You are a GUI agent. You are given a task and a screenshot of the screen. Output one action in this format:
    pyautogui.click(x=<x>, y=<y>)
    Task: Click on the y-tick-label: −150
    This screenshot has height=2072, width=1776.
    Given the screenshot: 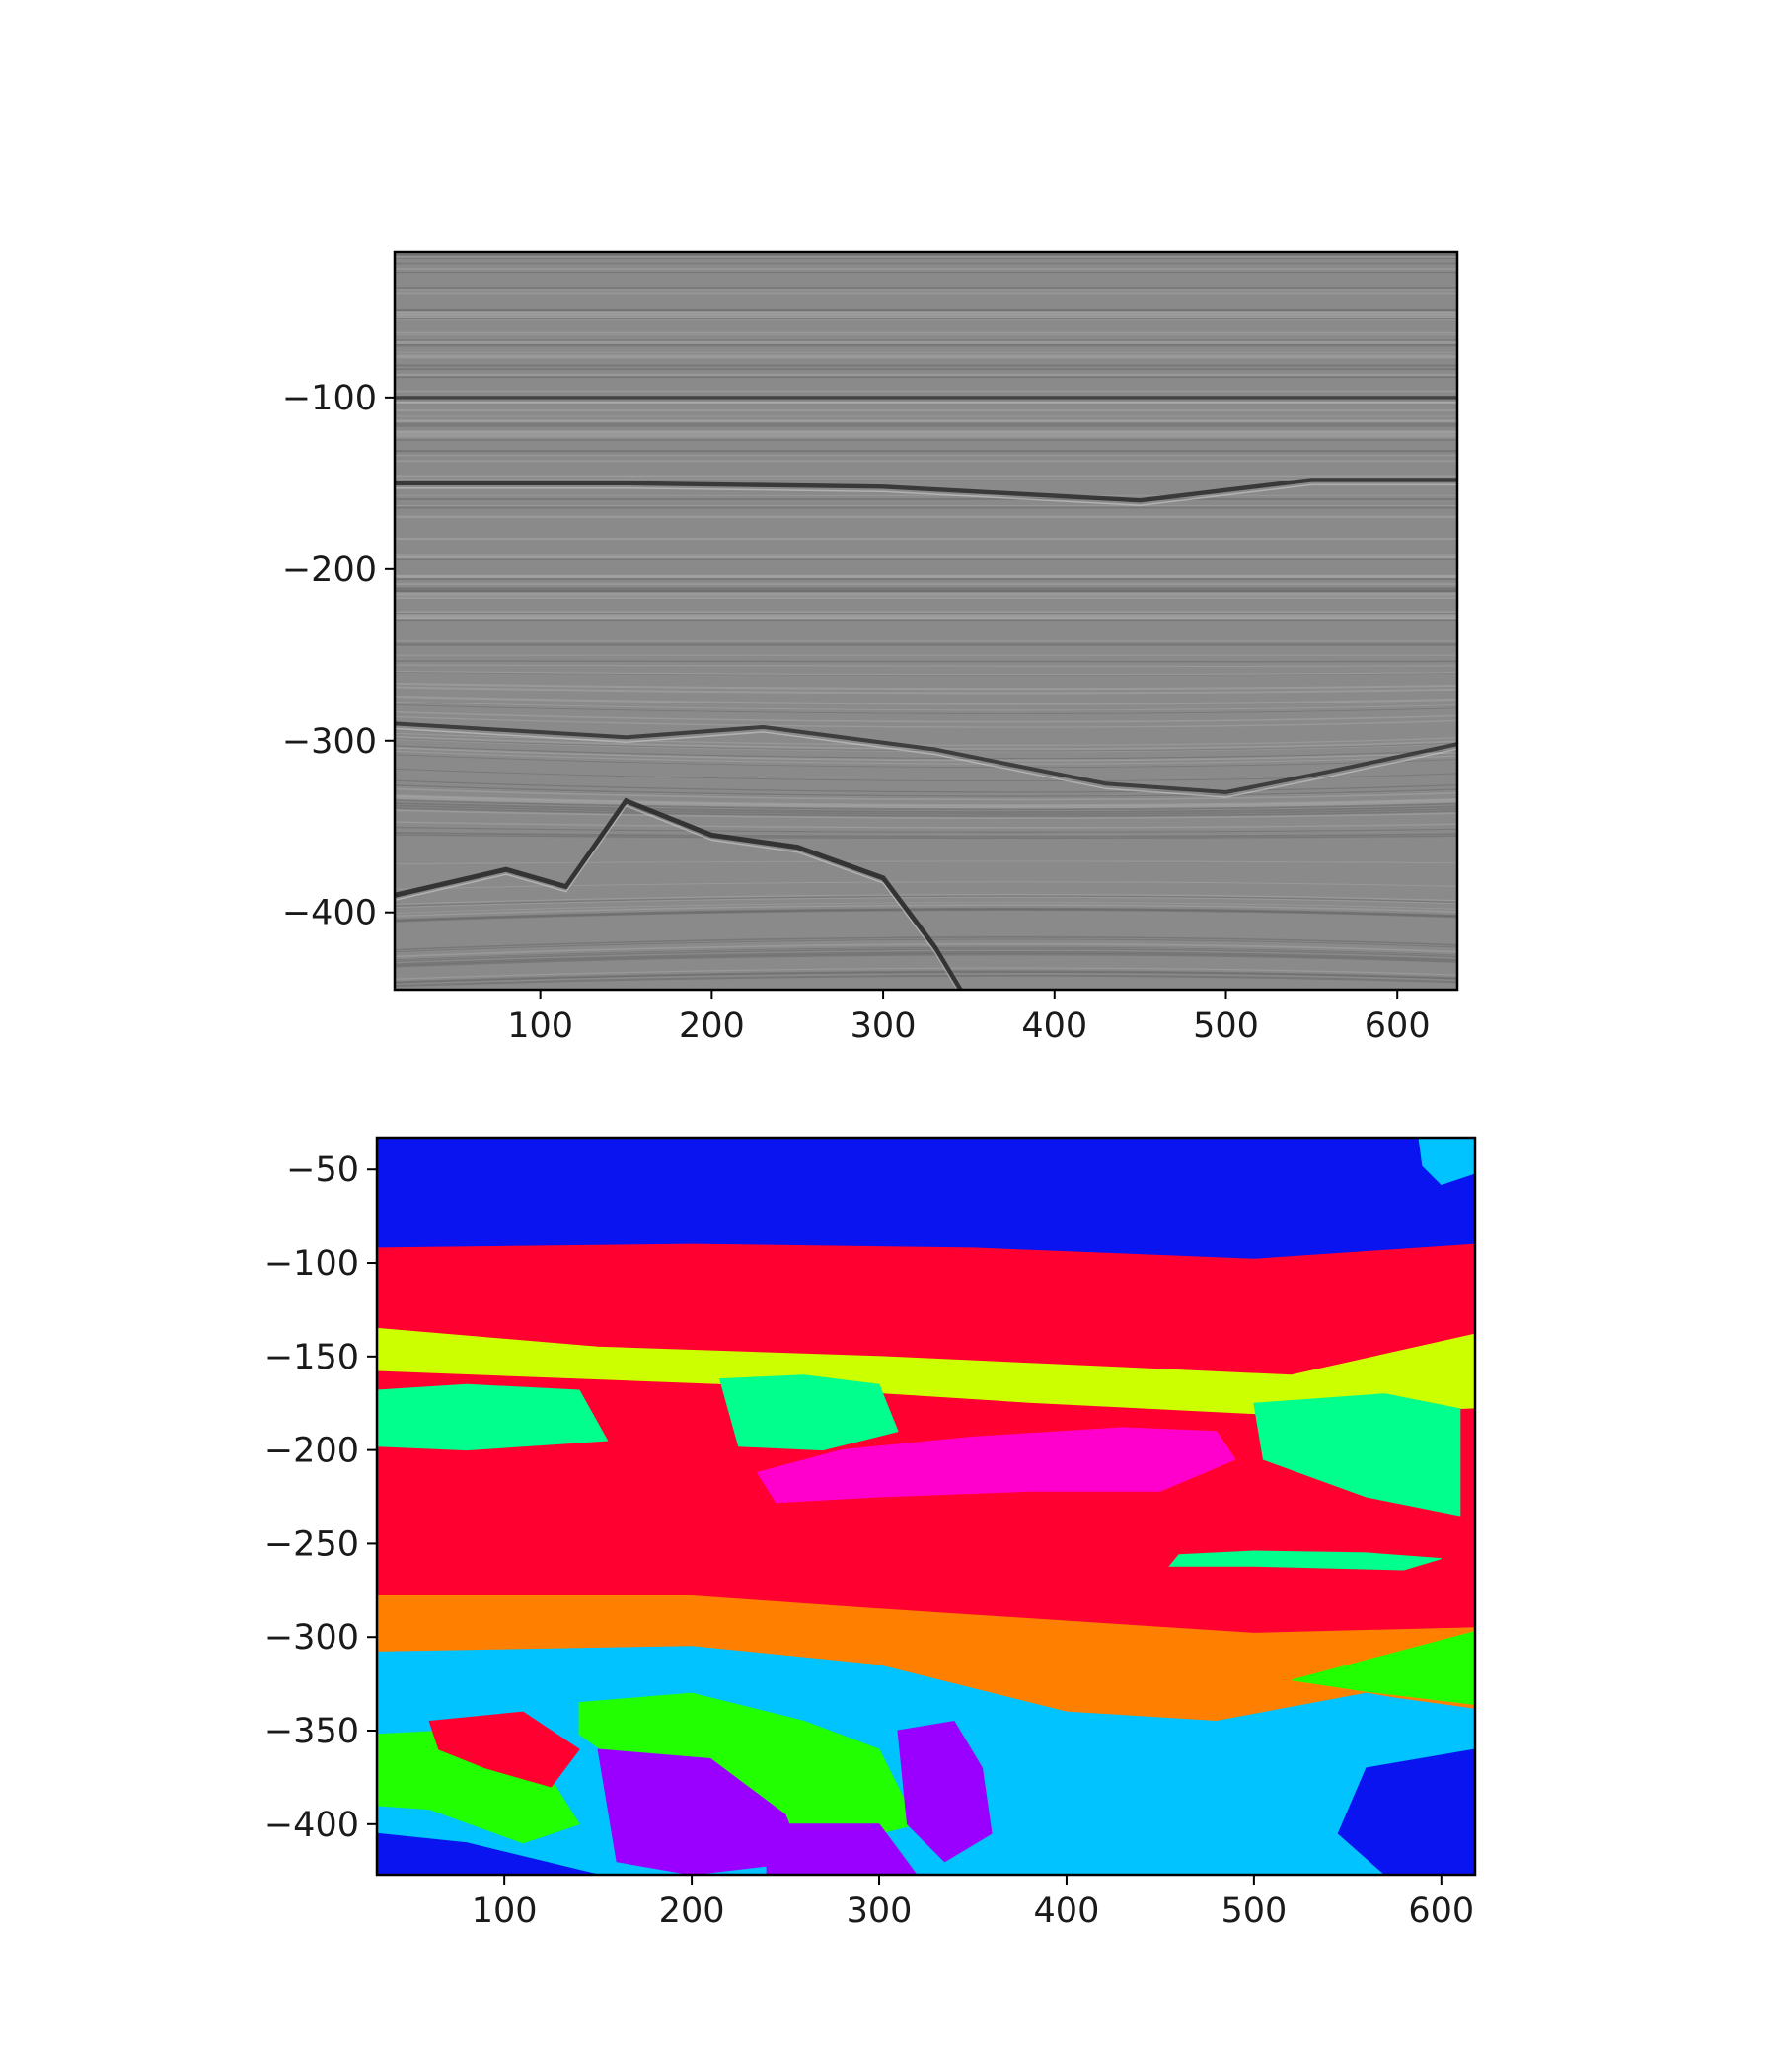 What is the action you would take?
    pyautogui.click(x=312, y=1358)
    